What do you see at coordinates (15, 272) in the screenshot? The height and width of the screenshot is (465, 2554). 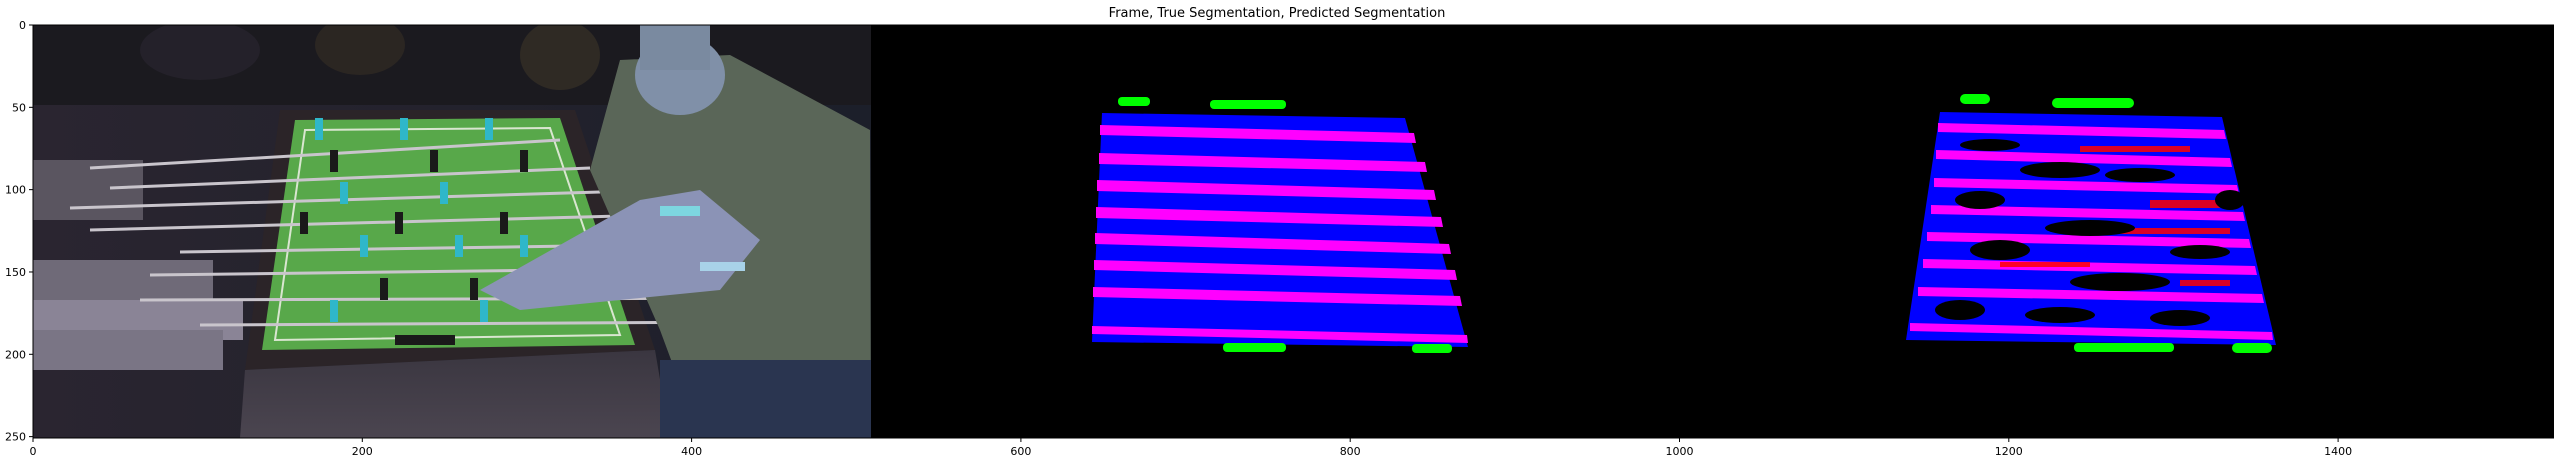 I see `y-tick-label: 150` at bounding box center [15, 272].